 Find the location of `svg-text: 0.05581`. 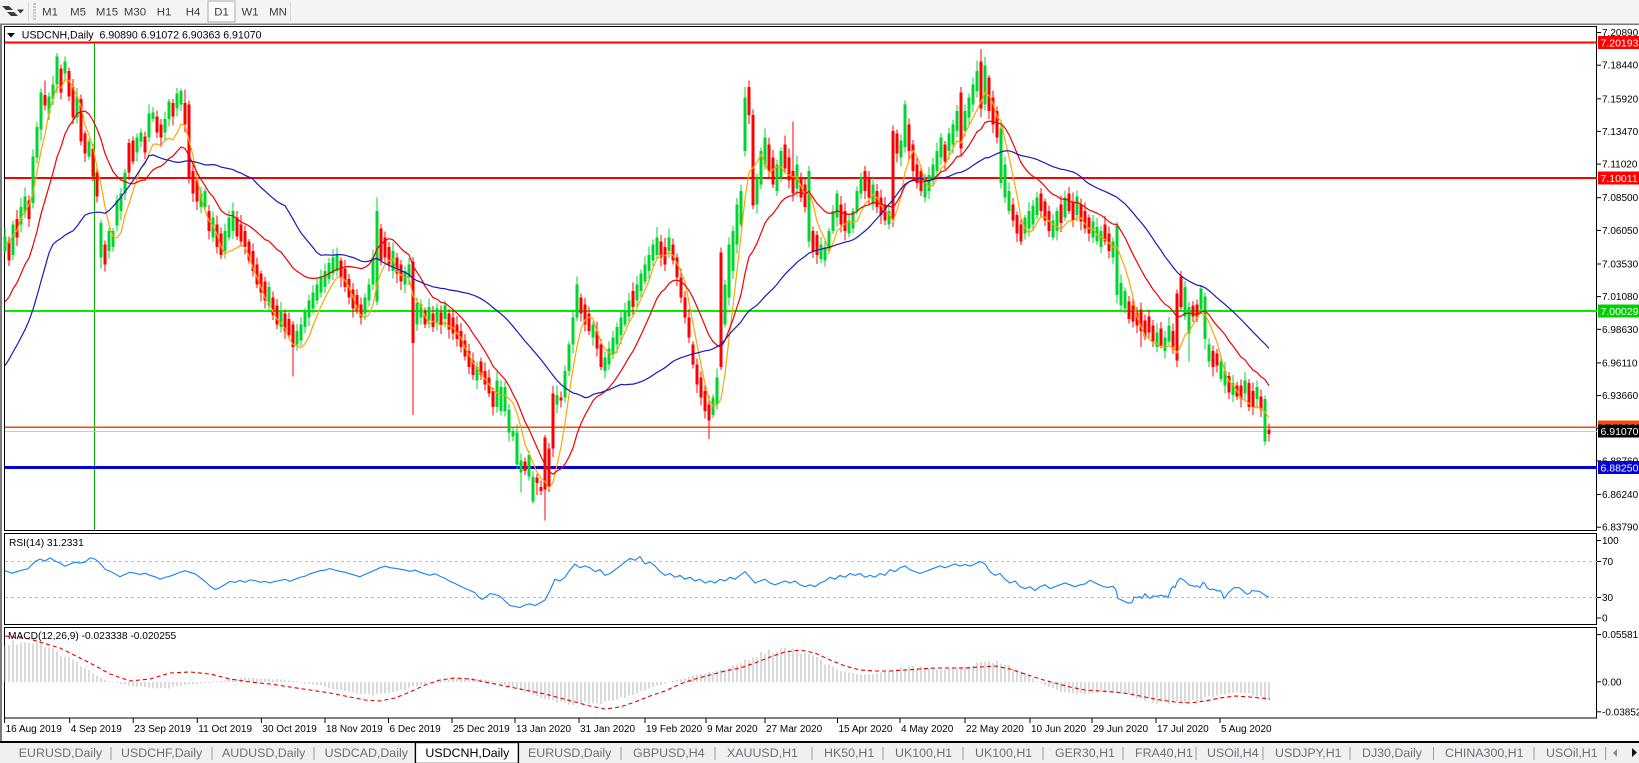

svg-text: 0.05581 is located at coordinates (1620, 635).